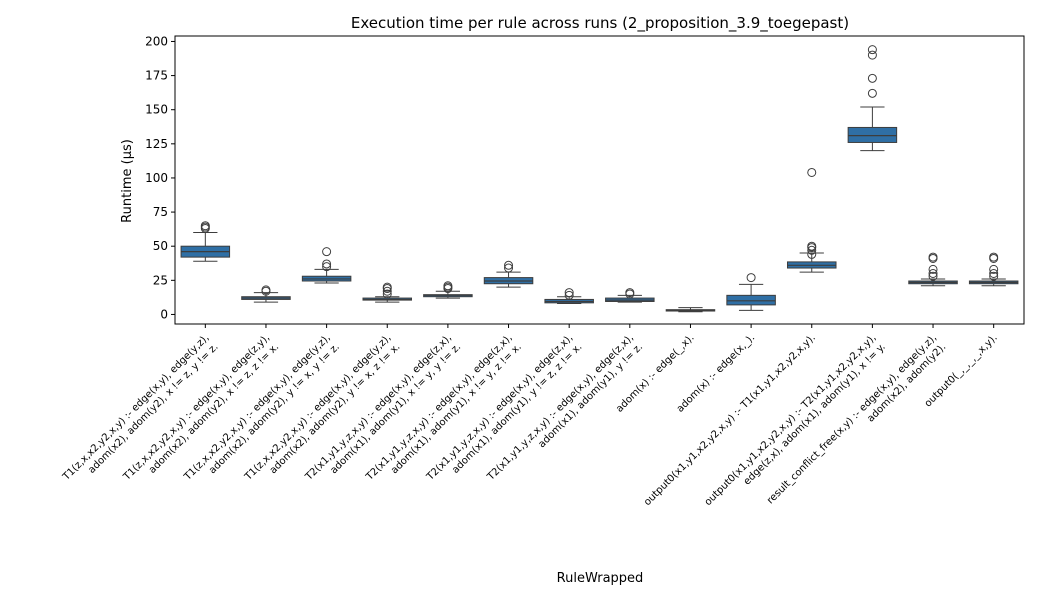  I want to click on x-axis-label: RuleWrapped, so click(600, 578).